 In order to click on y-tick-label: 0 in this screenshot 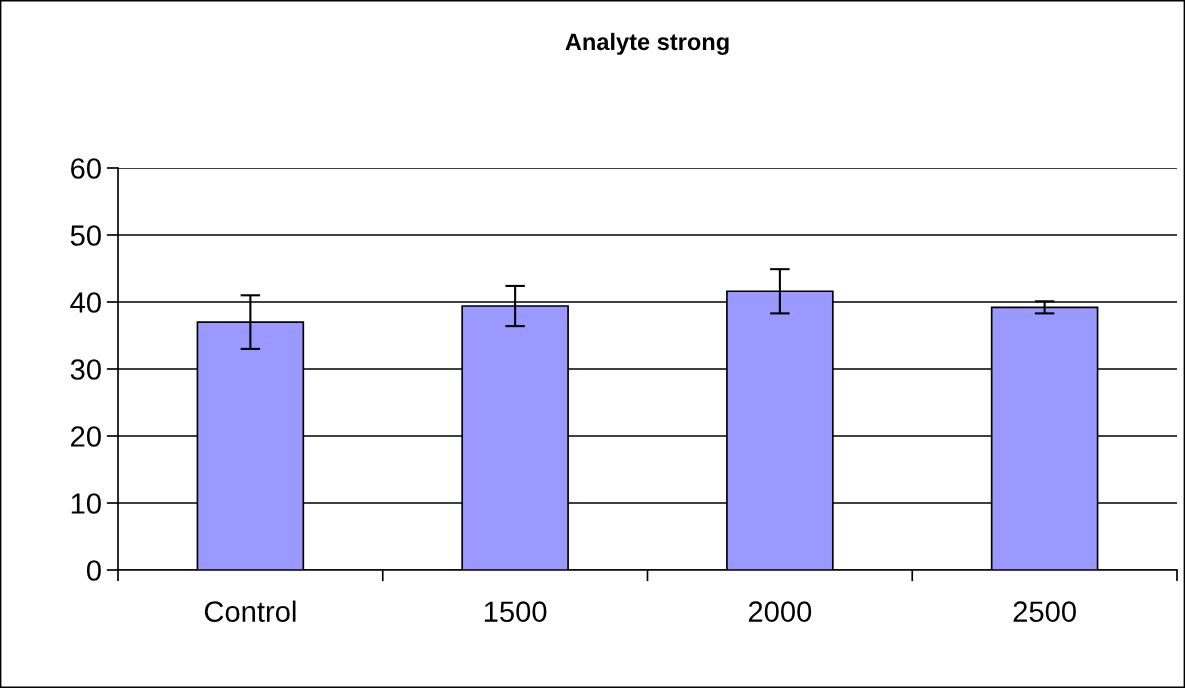, I will do `click(93, 570)`.